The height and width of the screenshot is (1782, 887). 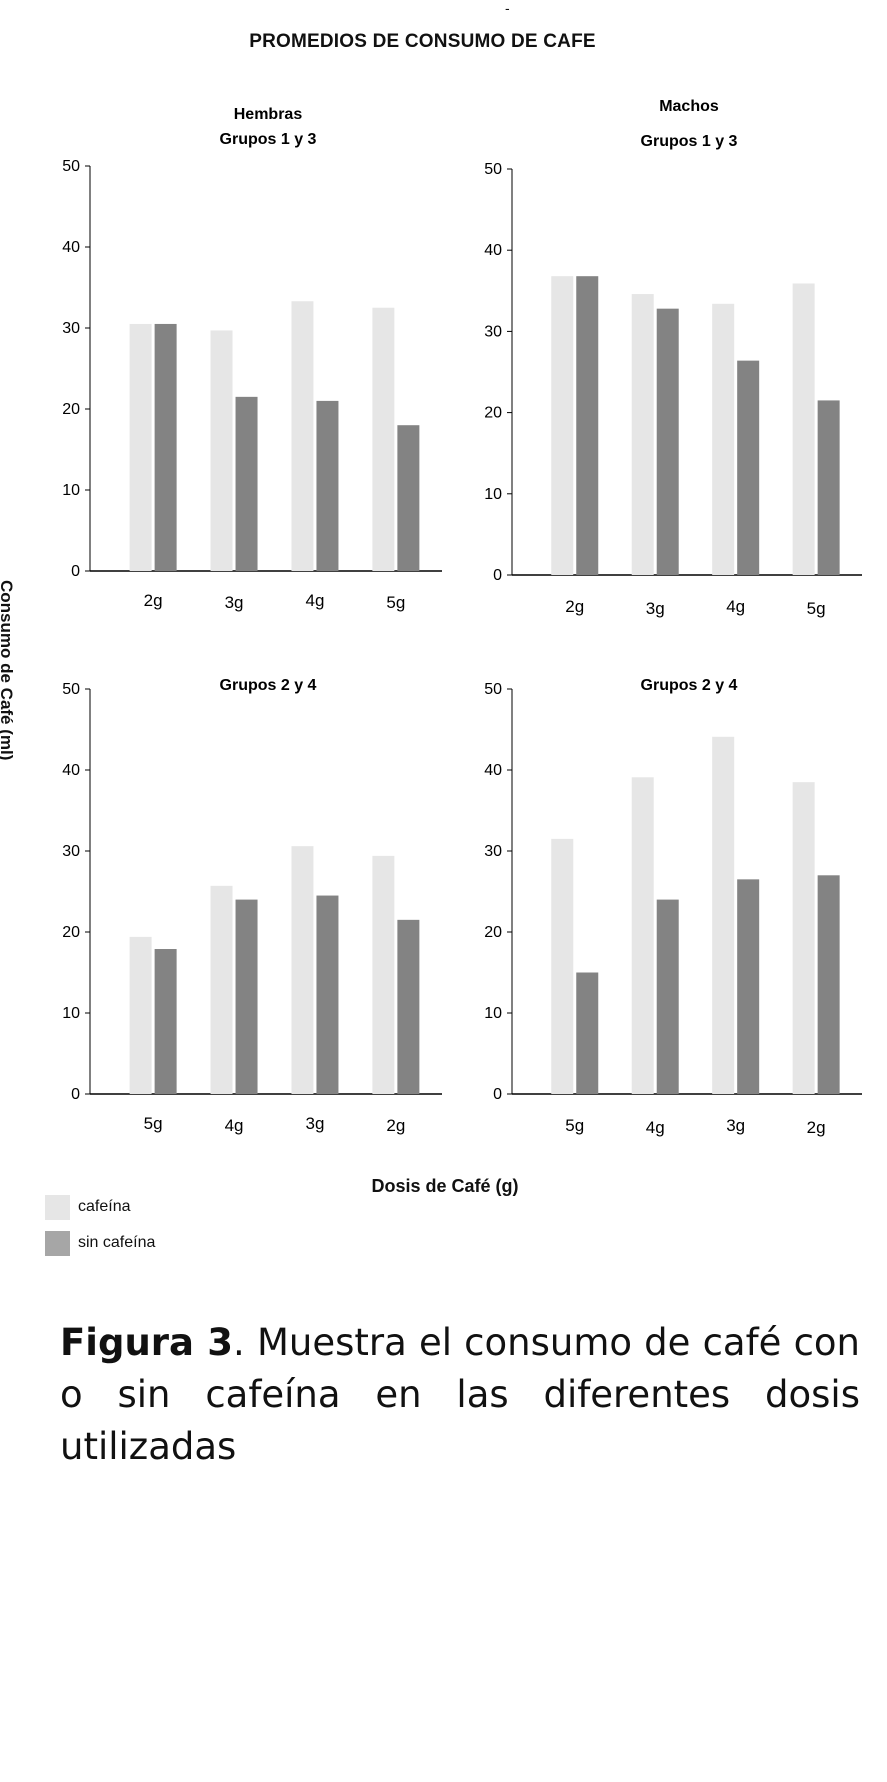 What do you see at coordinates (445, 1186) in the screenshot?
I see `x-axis-label: Dosis de Café (g)` at bounding box center [445, 1186].